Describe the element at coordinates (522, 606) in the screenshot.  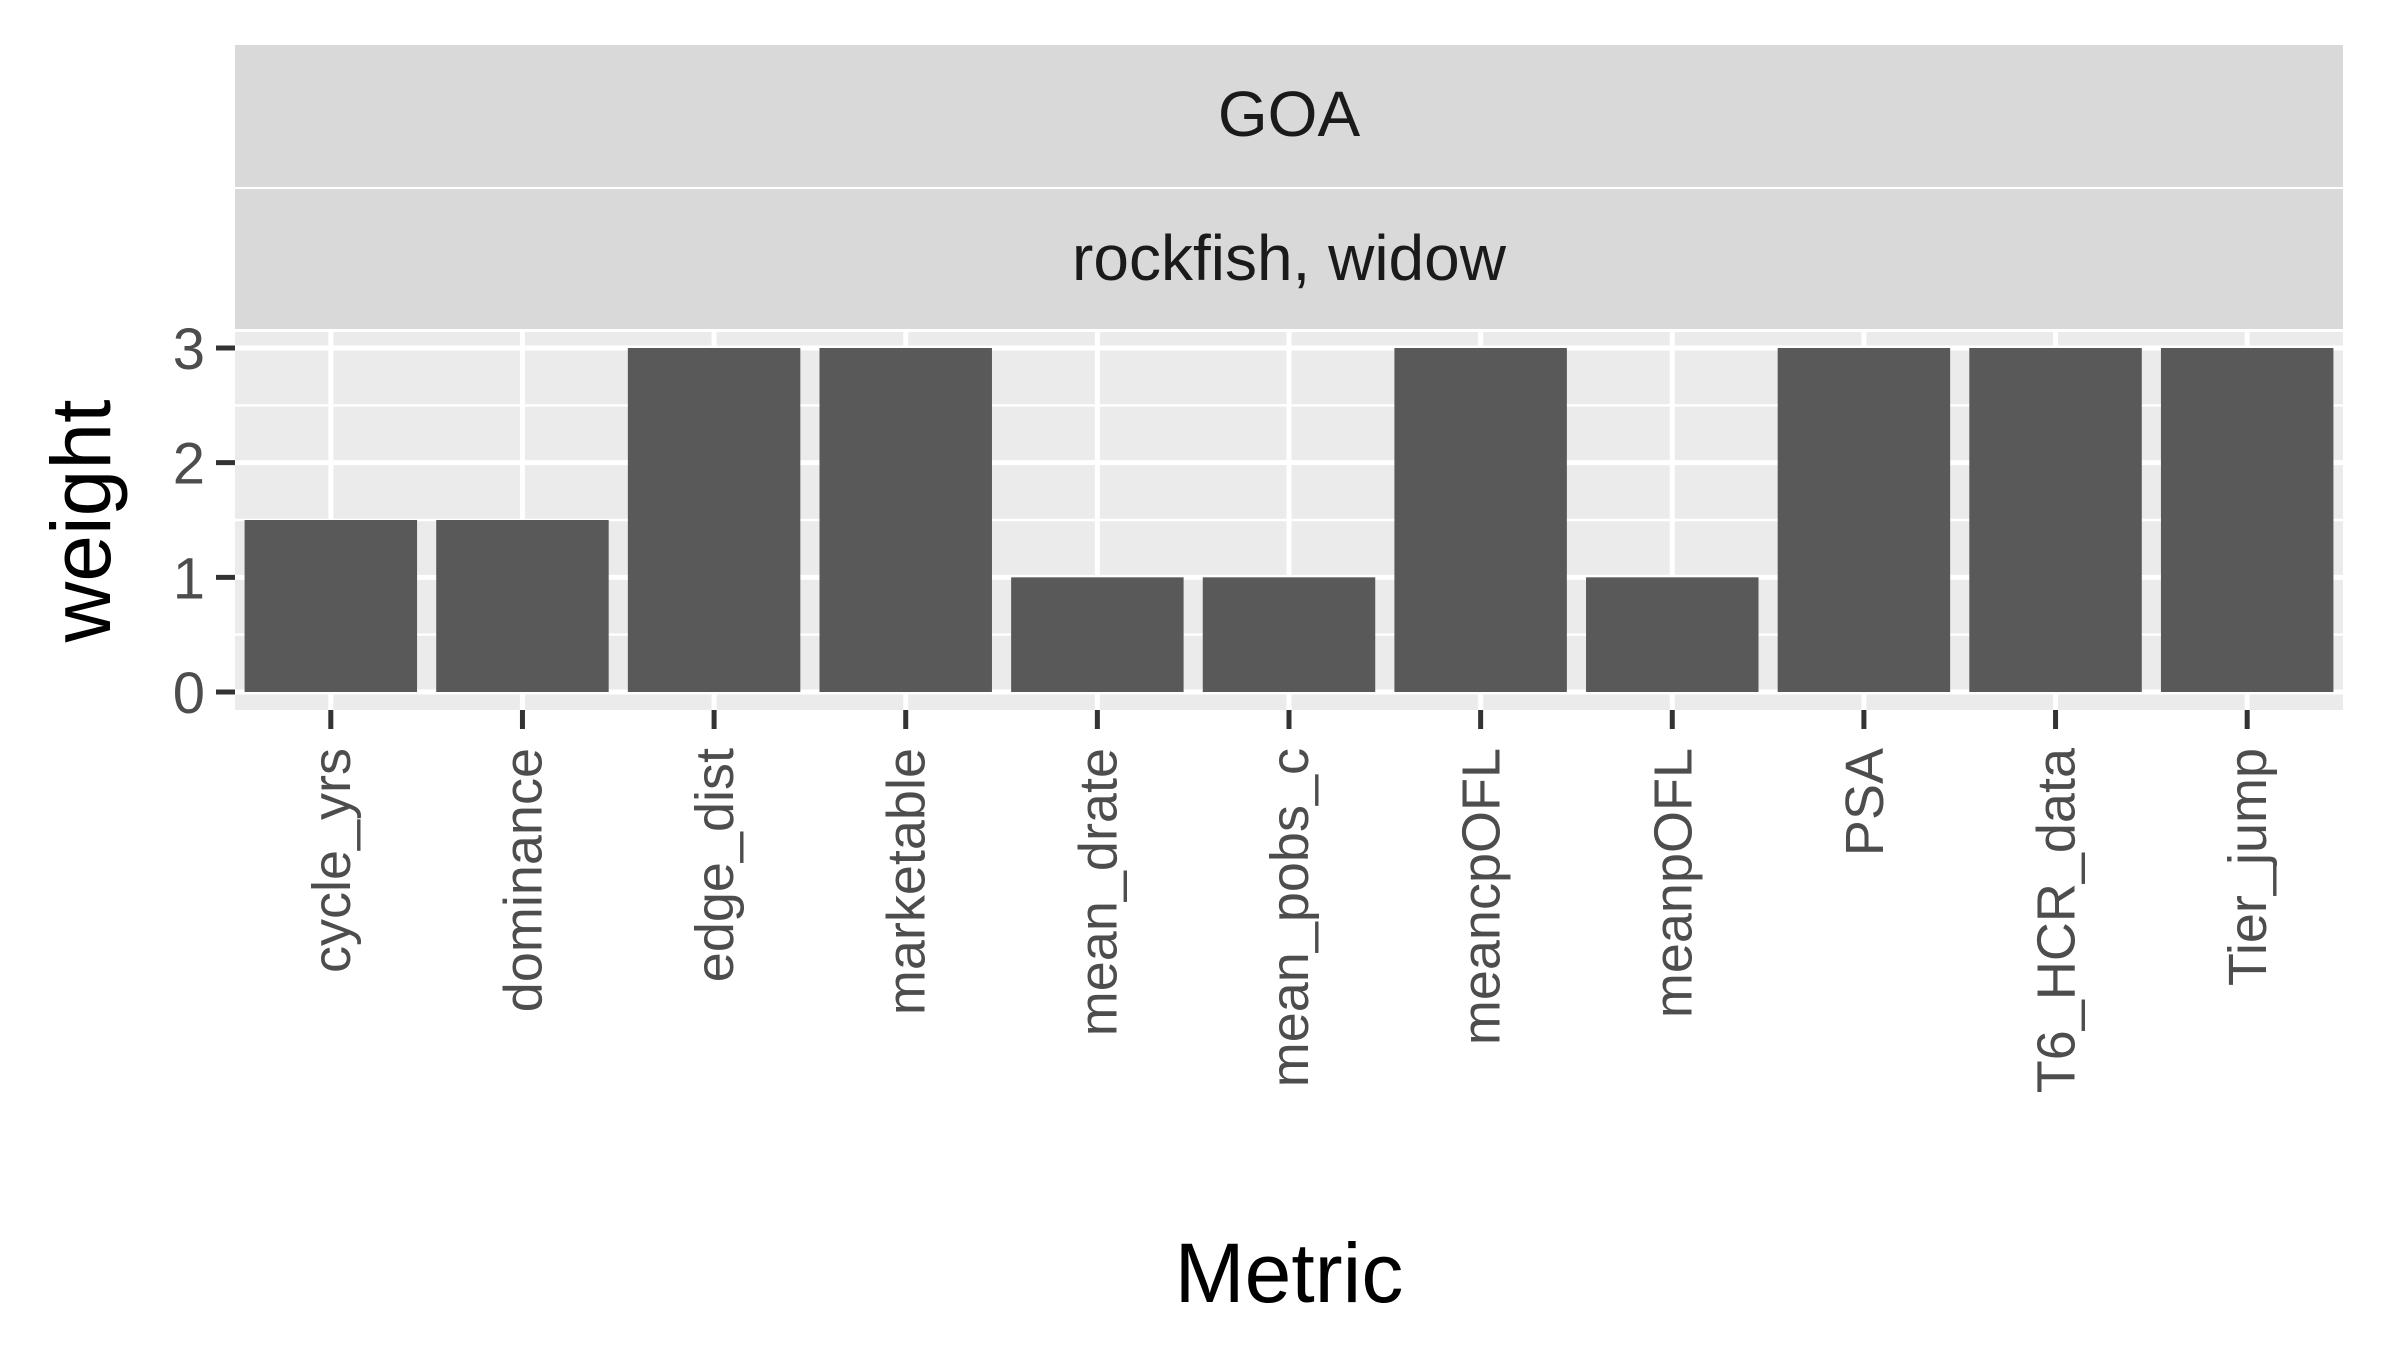
I see `bar-dominance` at that location.